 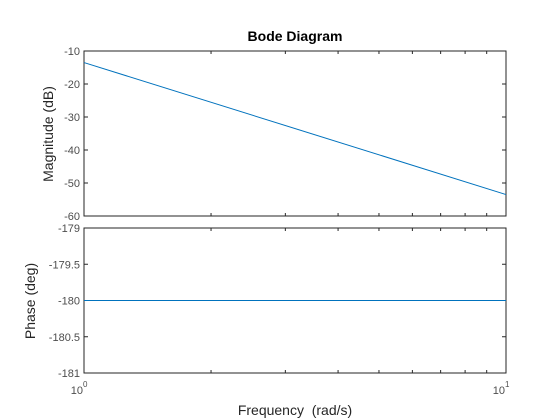 I want to click on y-tick-label: -180.5, so click(x=64, y=338).